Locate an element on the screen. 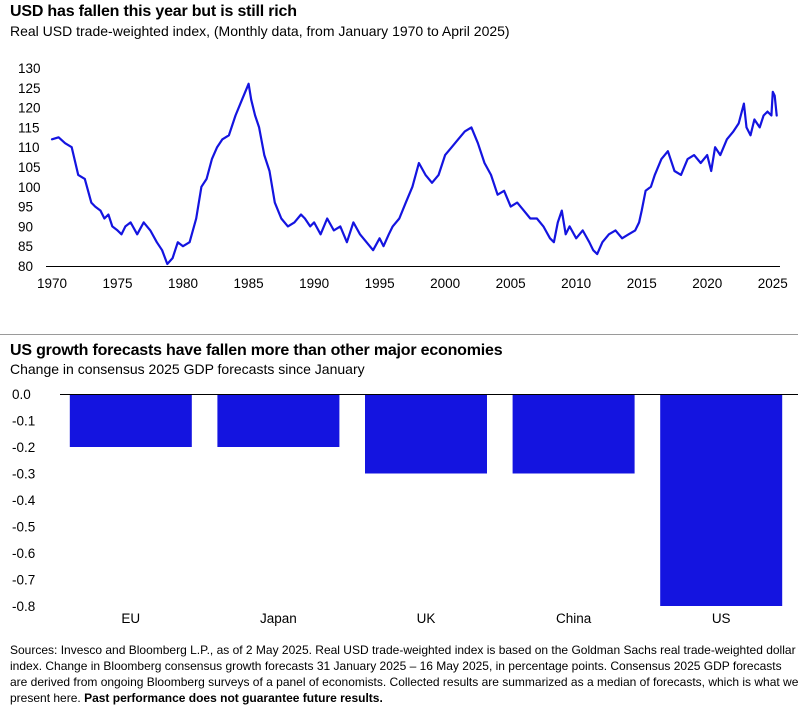 The height and width of the screenshot is (709, 809). x-tick-label: 1990 is located at coordinates (314, 283).